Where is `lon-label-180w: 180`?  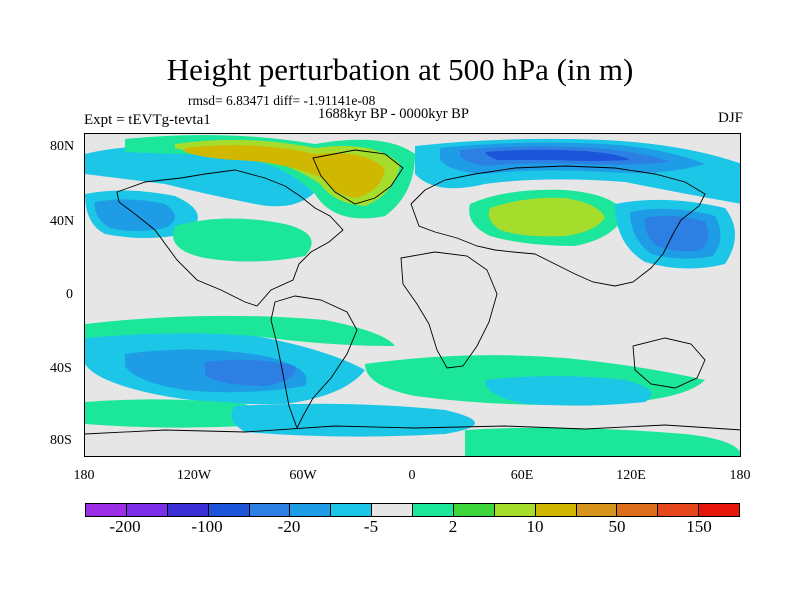 lon-label-180w: 180 is located at coordinates (84, 475).